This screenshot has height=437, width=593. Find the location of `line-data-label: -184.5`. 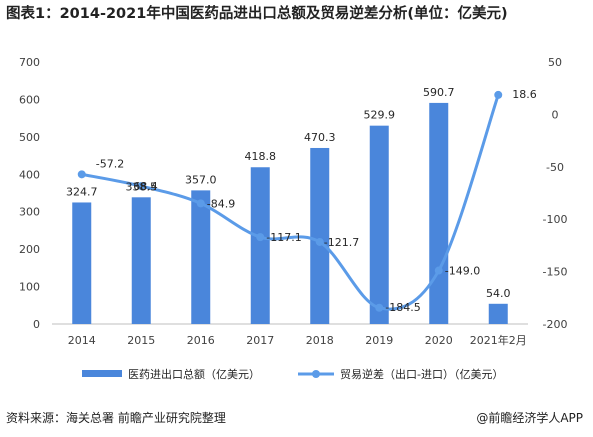

line-data-label: -184.5 is located at coordinates (402, 307).